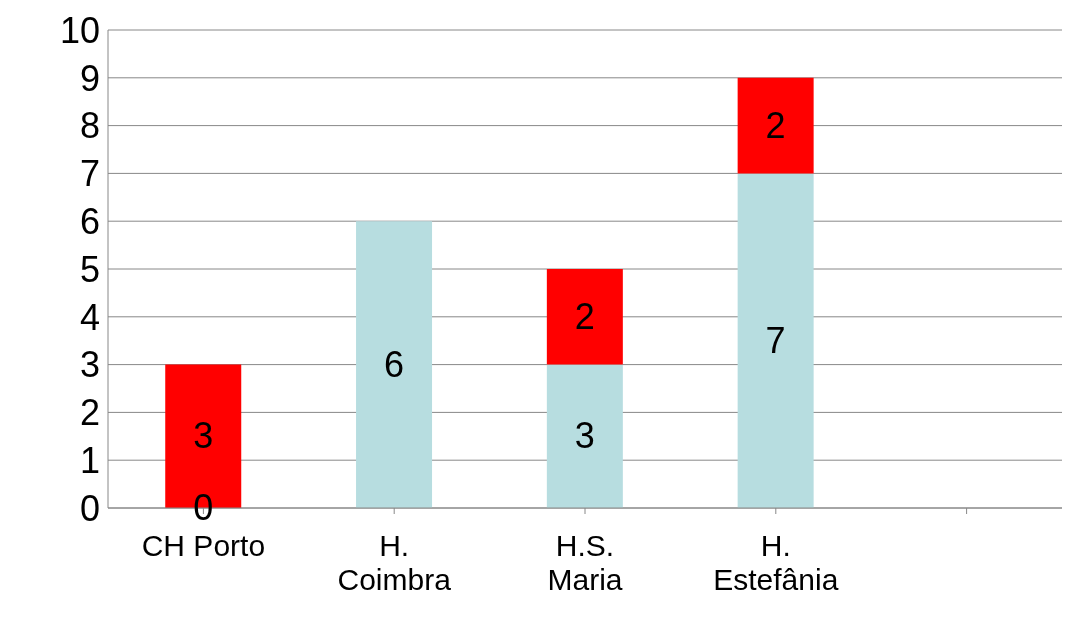  Describe the element at coordinates (89, 221) in the screenshot. I see `y-tick-label: 6` at that location.